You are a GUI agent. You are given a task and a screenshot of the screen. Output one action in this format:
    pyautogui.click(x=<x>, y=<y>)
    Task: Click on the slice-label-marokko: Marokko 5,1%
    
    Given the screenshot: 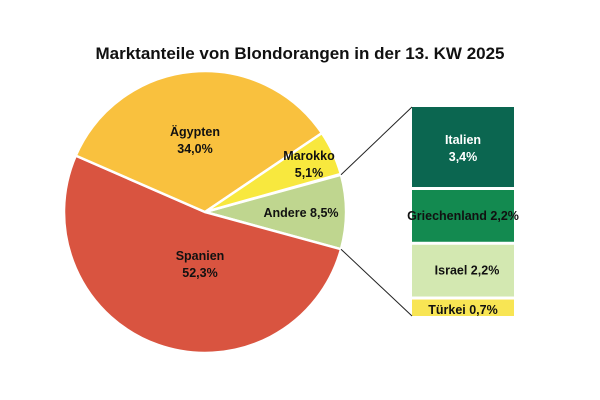 What is the action you would take?
    pyautogui.click(x=309, y=164)
    